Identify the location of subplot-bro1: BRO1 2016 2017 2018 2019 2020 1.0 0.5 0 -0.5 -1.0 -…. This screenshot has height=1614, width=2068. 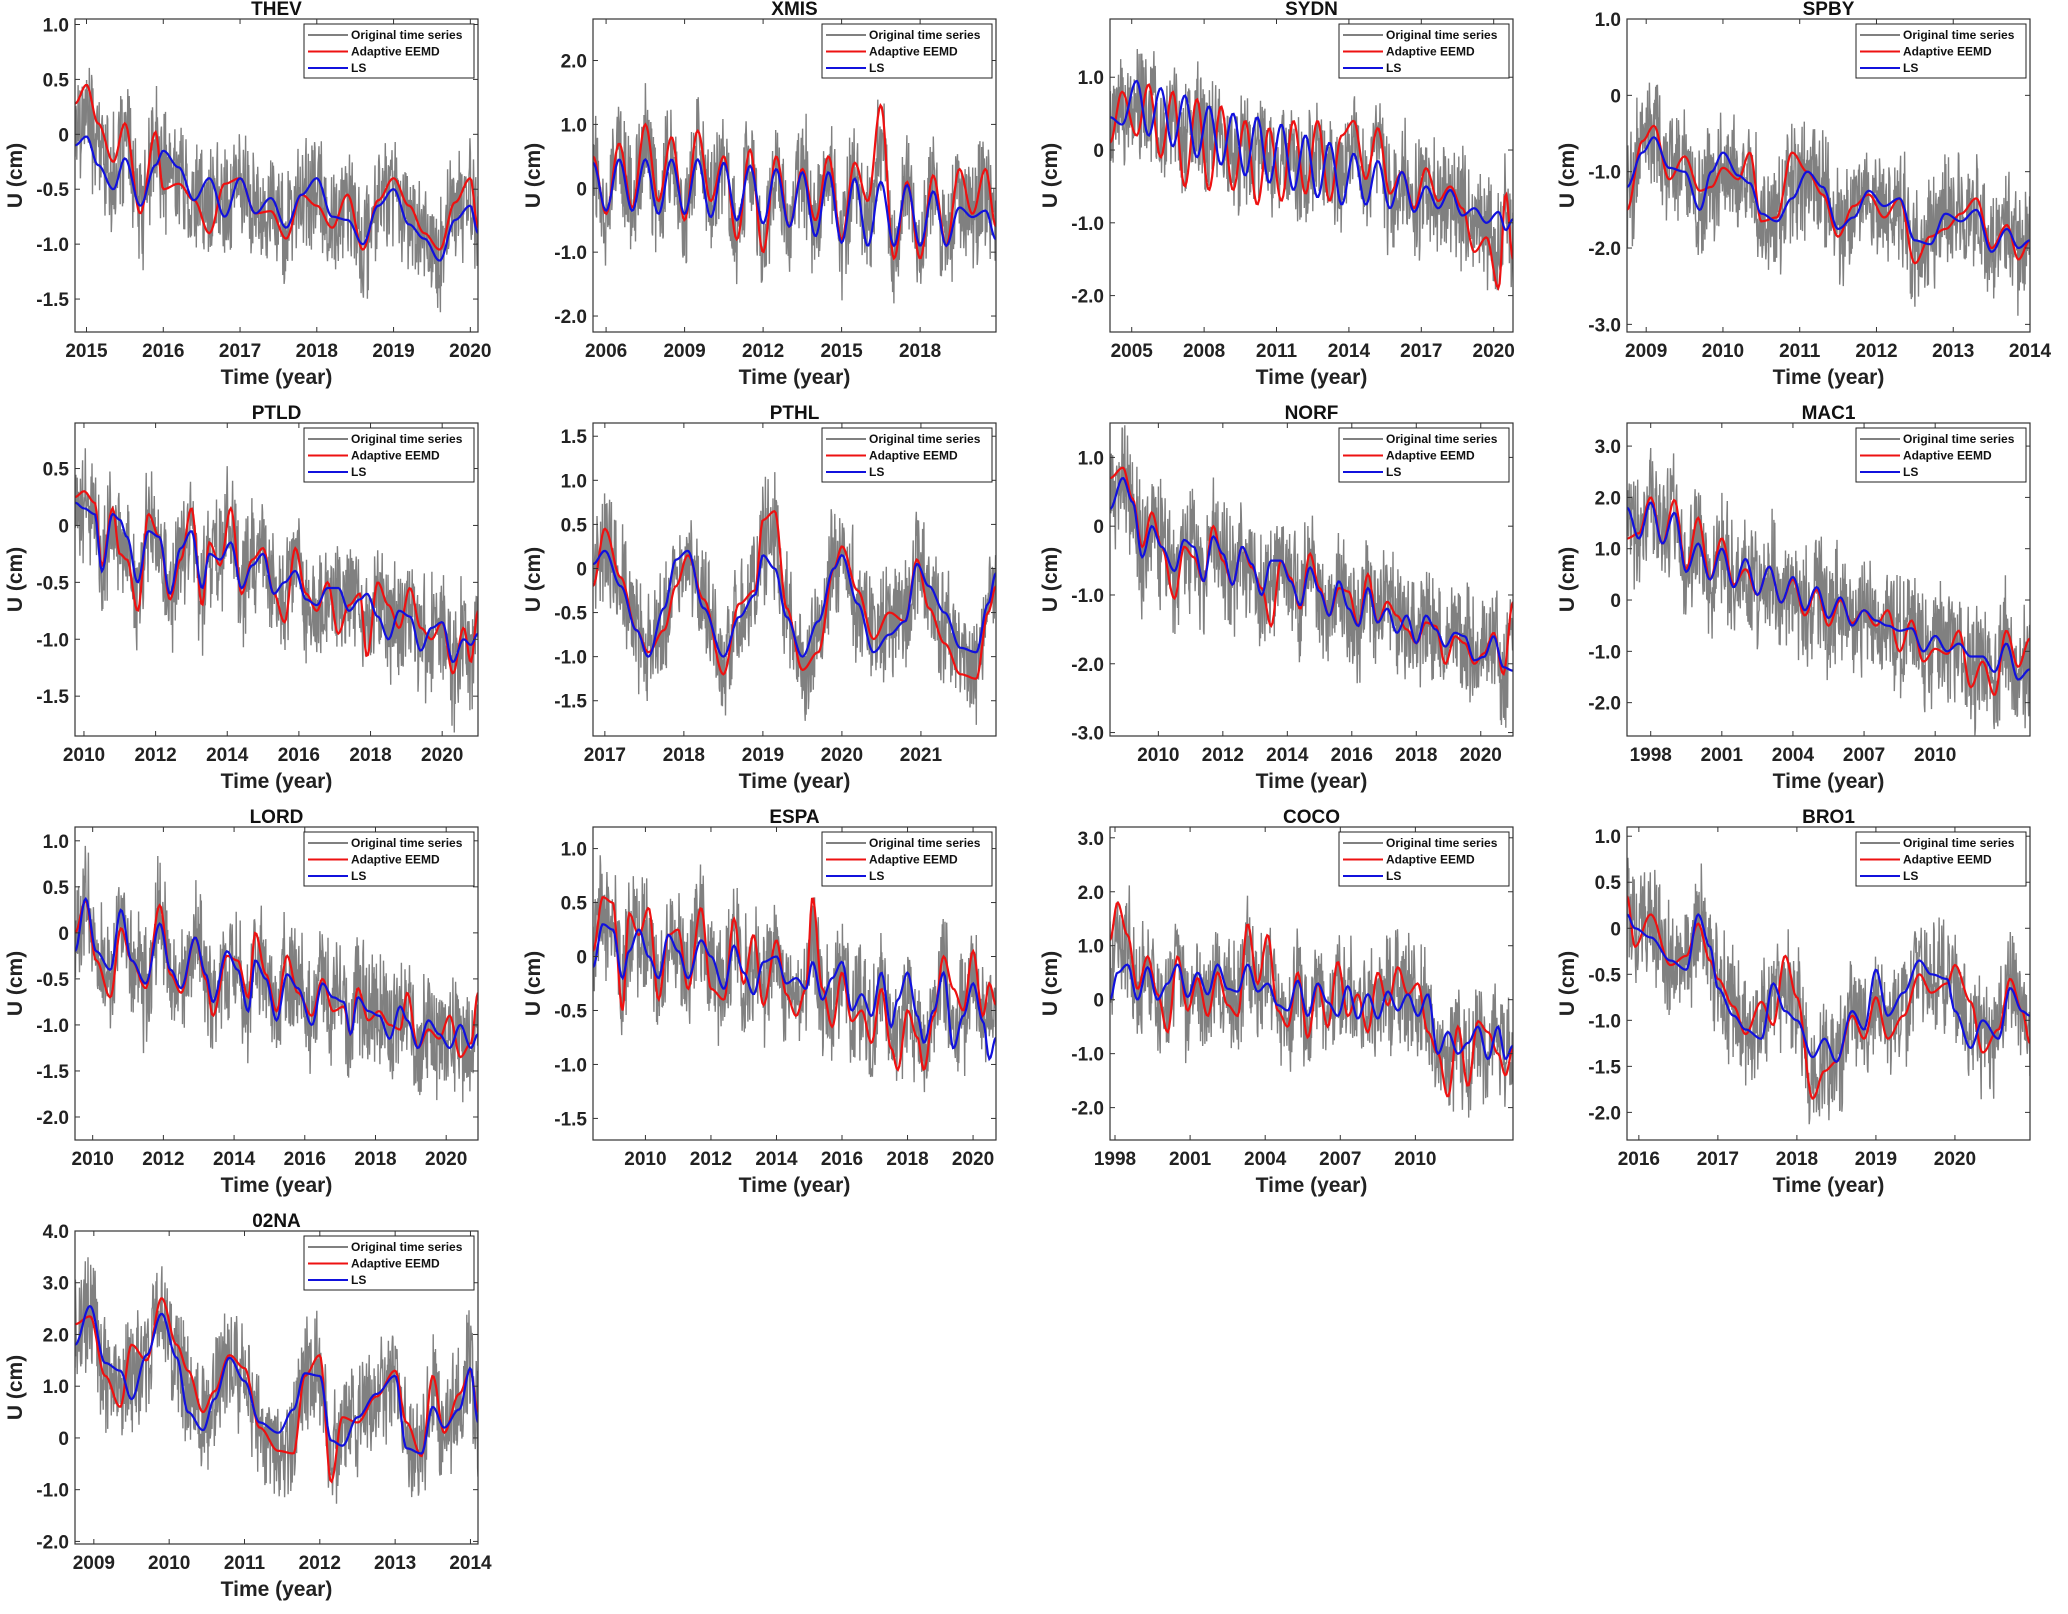
(1810, 1008).